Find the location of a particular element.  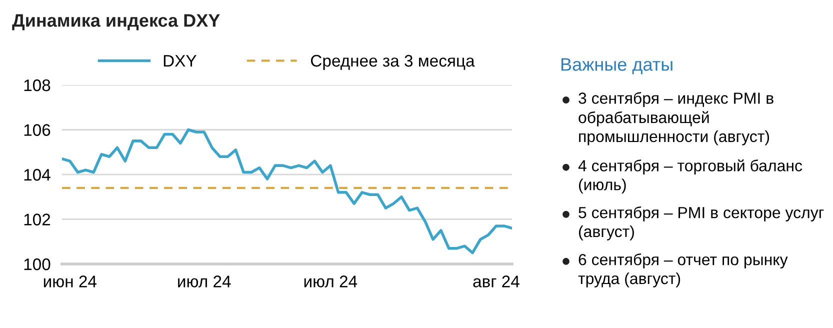

text: 5 сентября – PMI в секторе услуг (август) is located at coordinates (701, 223).